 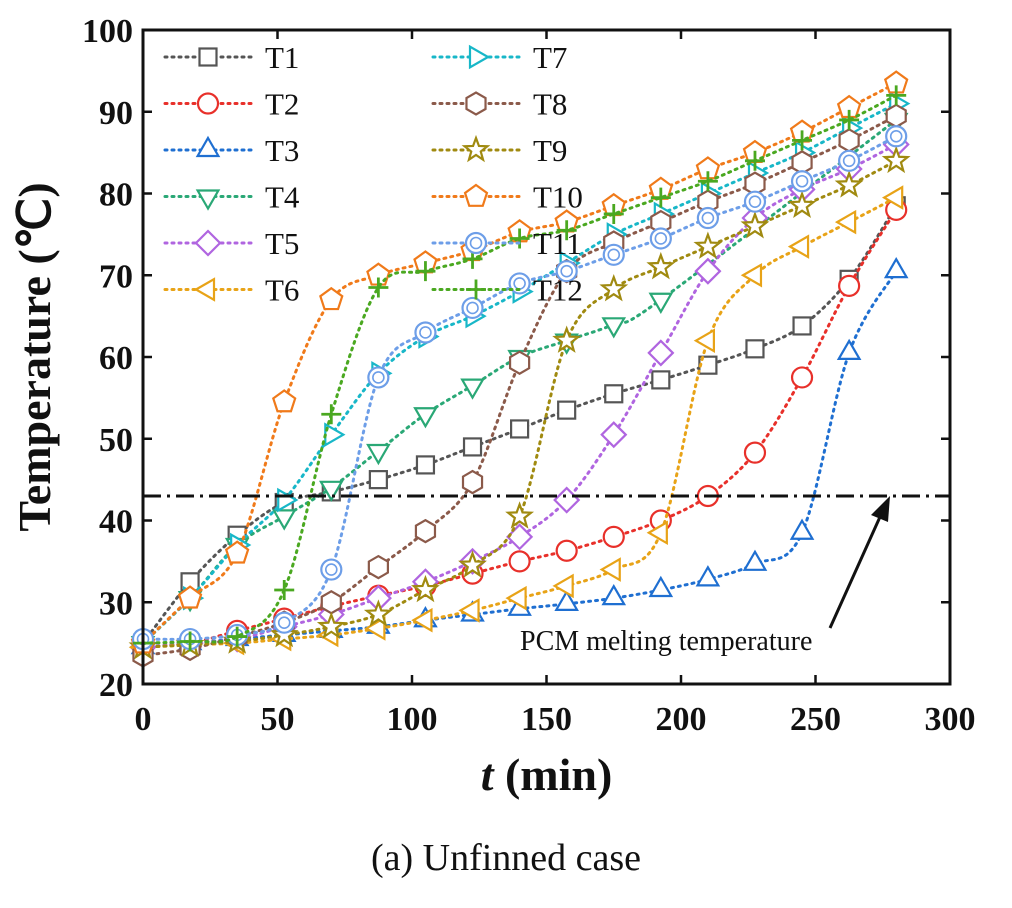 I want to click on legend-item-t2: T2, so click(x=231, y=104).